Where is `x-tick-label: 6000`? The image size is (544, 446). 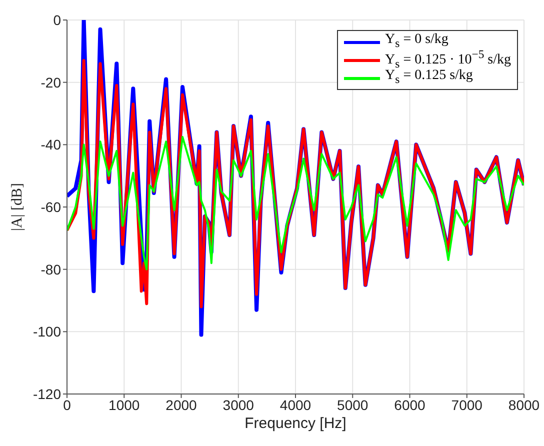
x-tick-label: 6000 is located at coordinates (410, 404).